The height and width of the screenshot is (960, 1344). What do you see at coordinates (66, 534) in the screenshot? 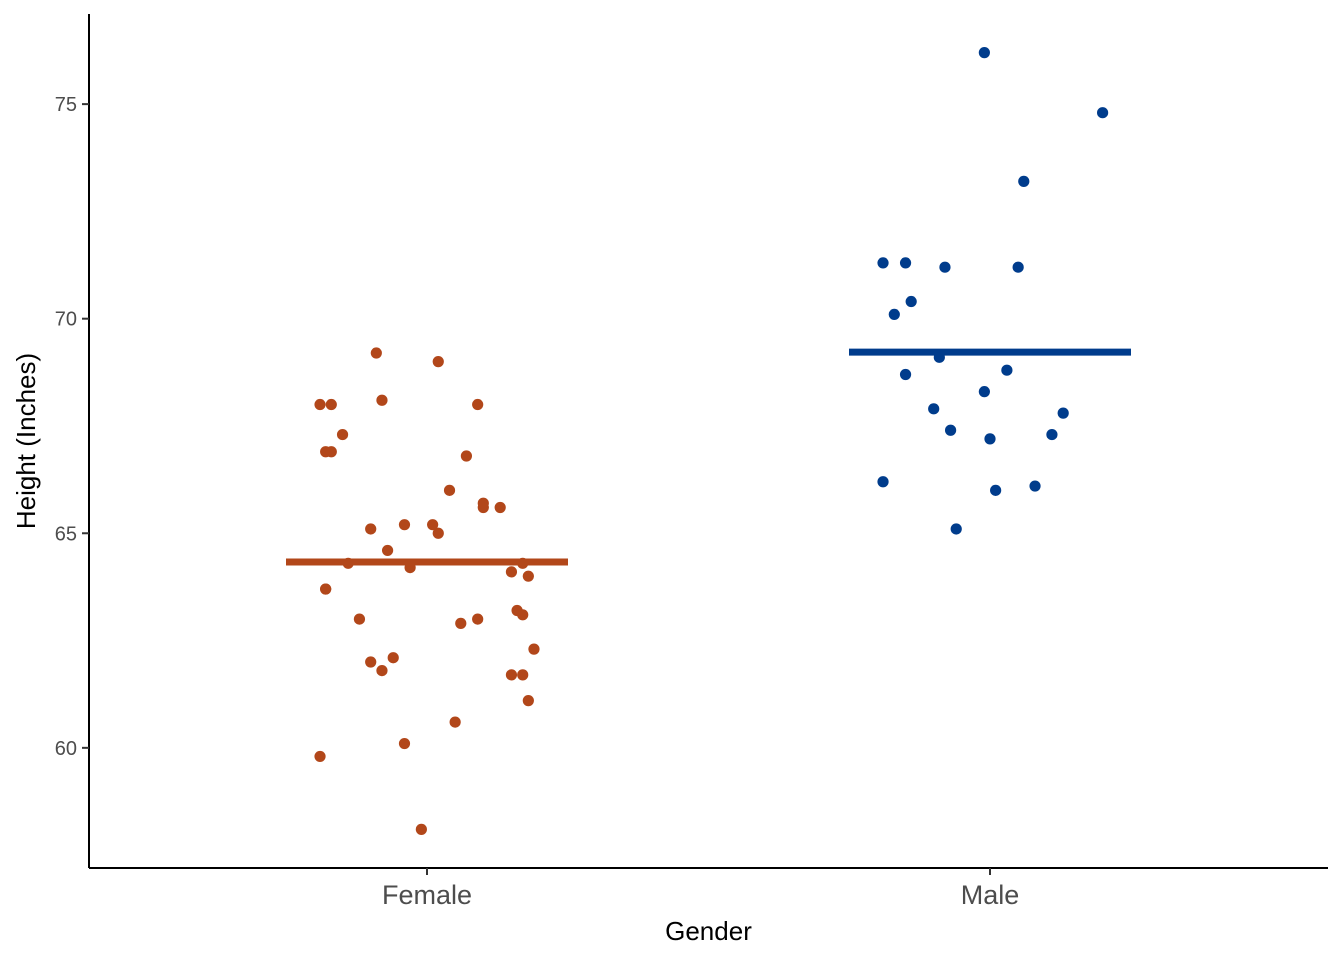
I see `y-tick-label: 65` at bounding box center [66, 534].